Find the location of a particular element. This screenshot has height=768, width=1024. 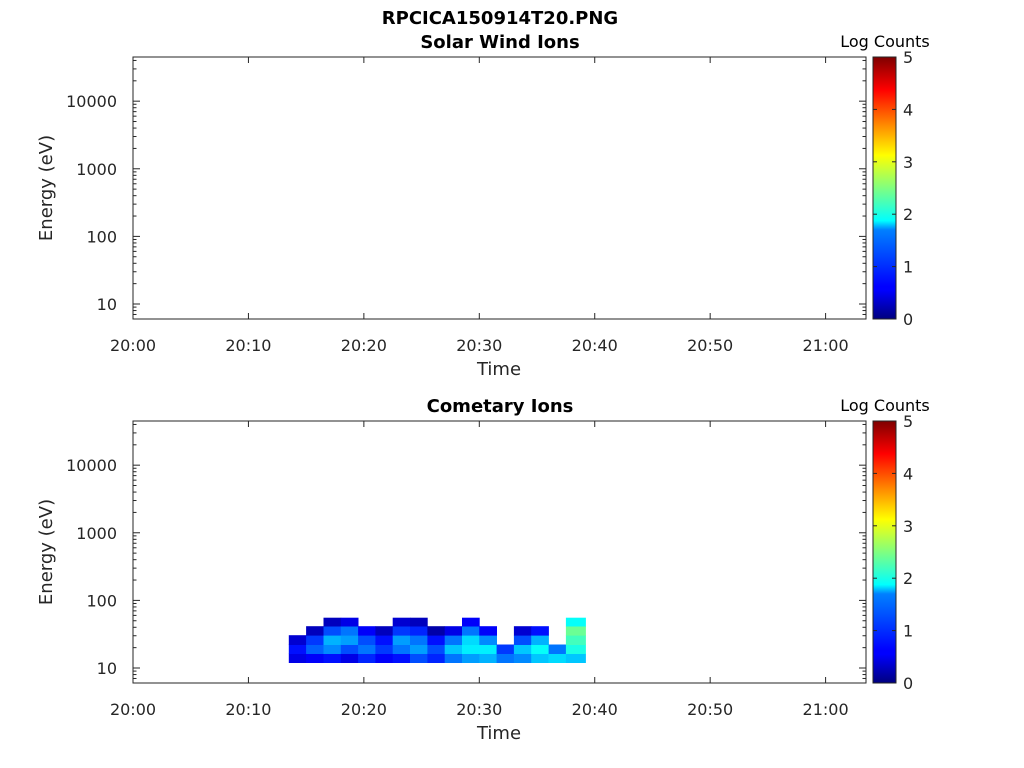

panel-title: Cometary Ions is located at coordinates (500, 406).